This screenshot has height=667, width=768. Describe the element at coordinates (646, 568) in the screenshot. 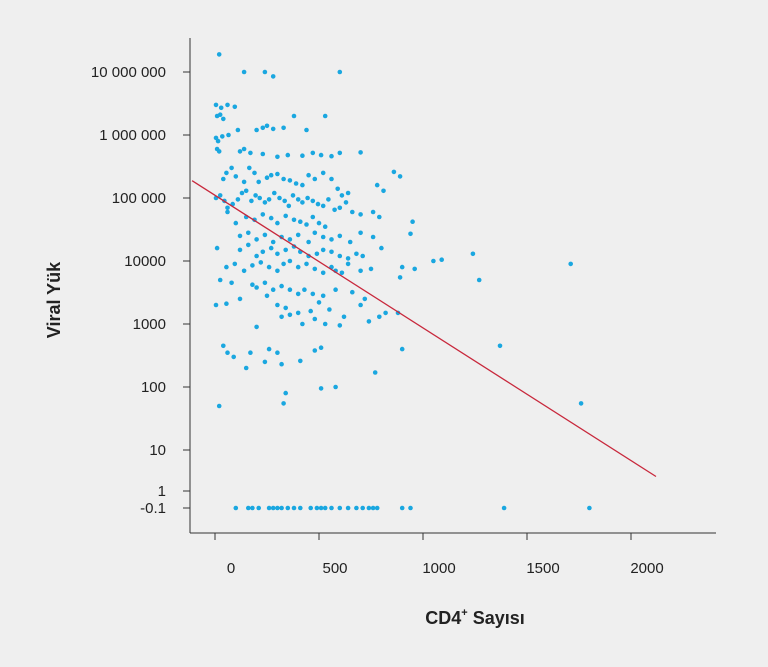

I see `x-tick-label: 2000` at that location.